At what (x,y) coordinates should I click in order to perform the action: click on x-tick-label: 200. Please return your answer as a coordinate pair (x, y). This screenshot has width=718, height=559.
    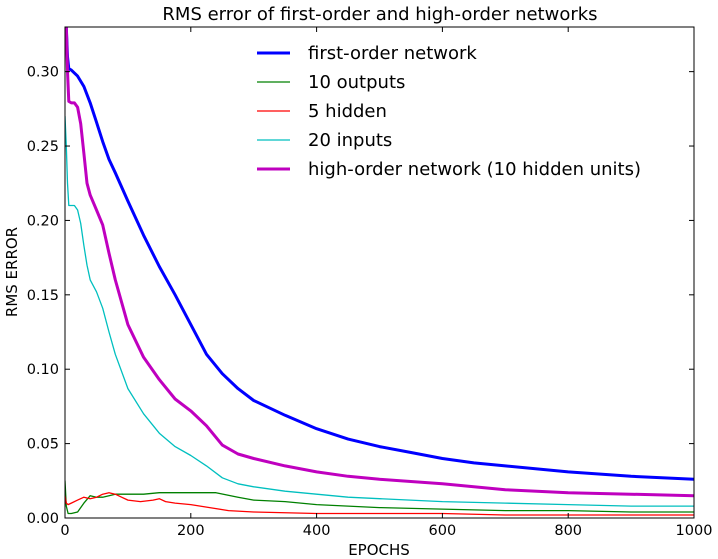
    Looking at the image, I should click on (191, 531).